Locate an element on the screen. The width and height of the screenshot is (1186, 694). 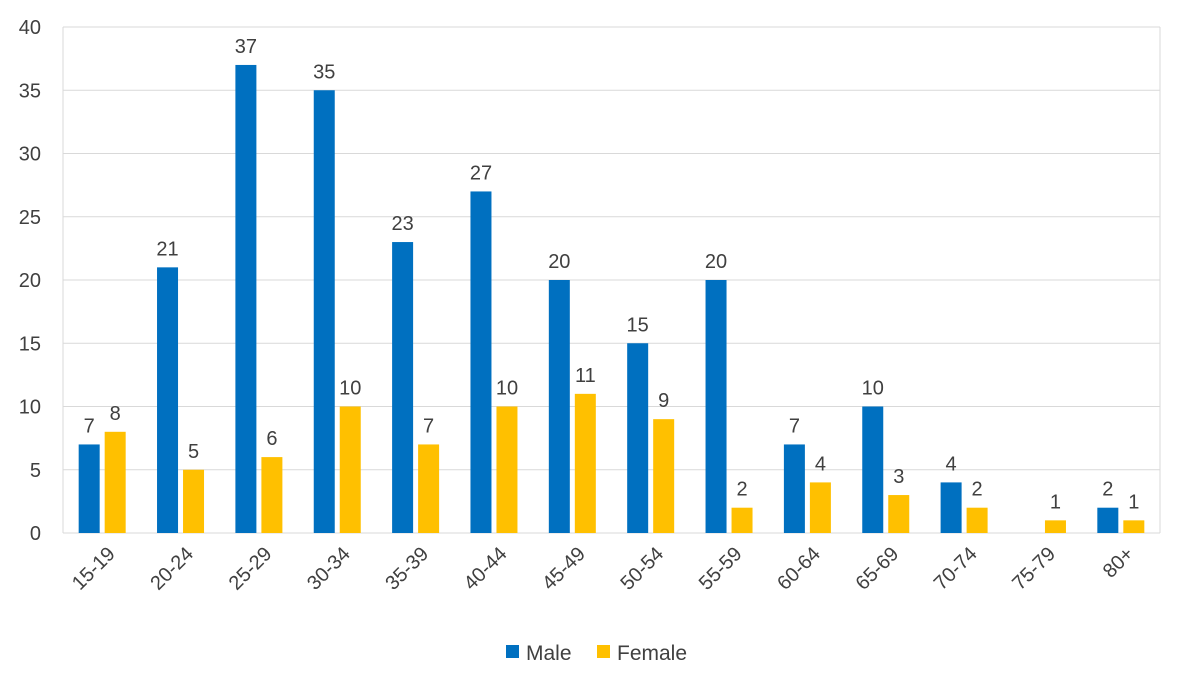
x-tick-label: 50-54 is located at coordinates (642, 569).